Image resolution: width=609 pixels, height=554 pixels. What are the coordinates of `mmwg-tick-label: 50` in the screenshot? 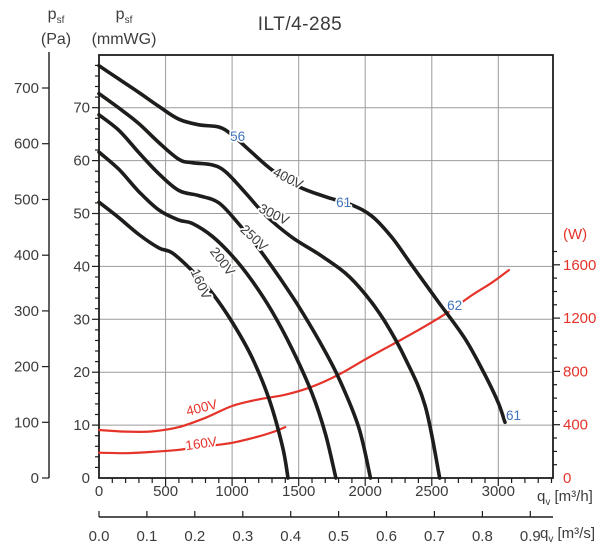 It's located at (81, 214).